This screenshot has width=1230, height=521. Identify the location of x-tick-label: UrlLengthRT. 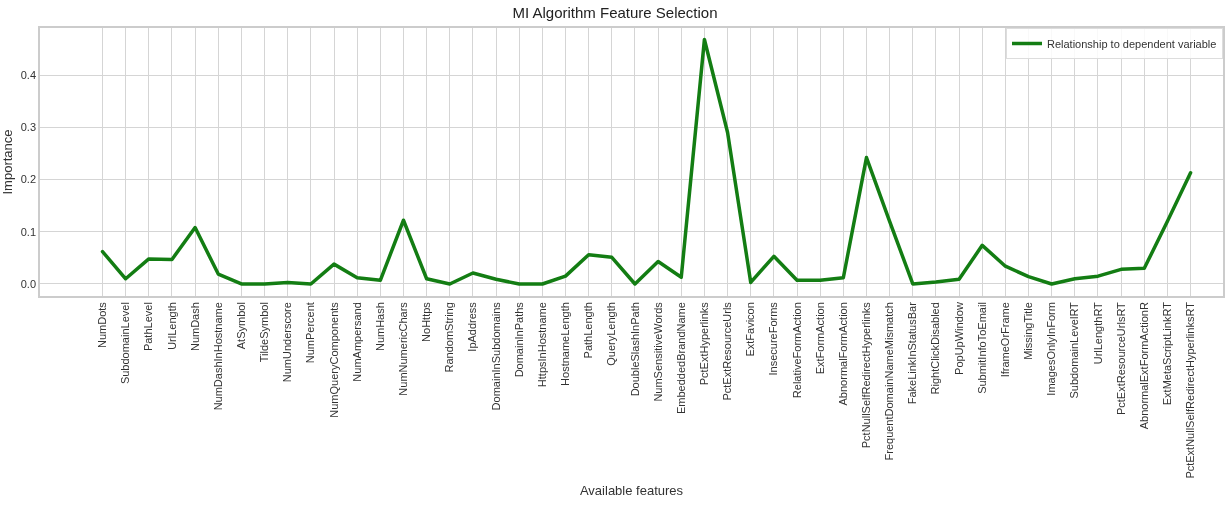
(1097, 333).